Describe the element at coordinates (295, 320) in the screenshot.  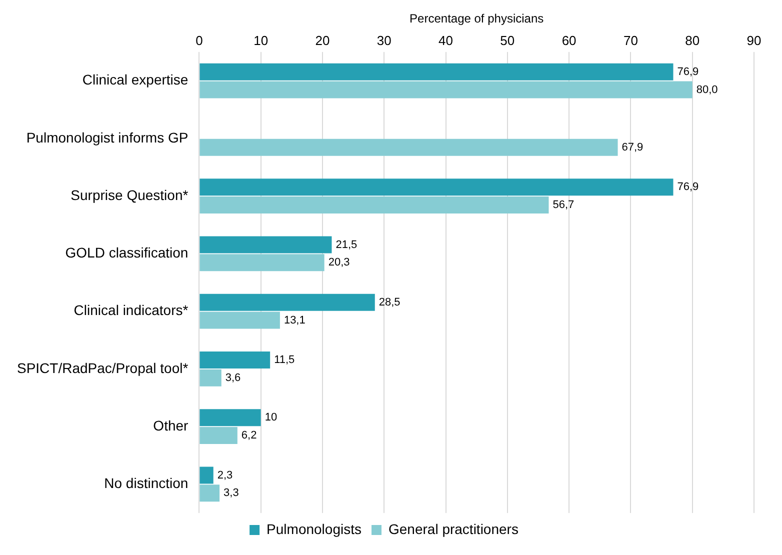
I see `data-label: 13,1` at that location.